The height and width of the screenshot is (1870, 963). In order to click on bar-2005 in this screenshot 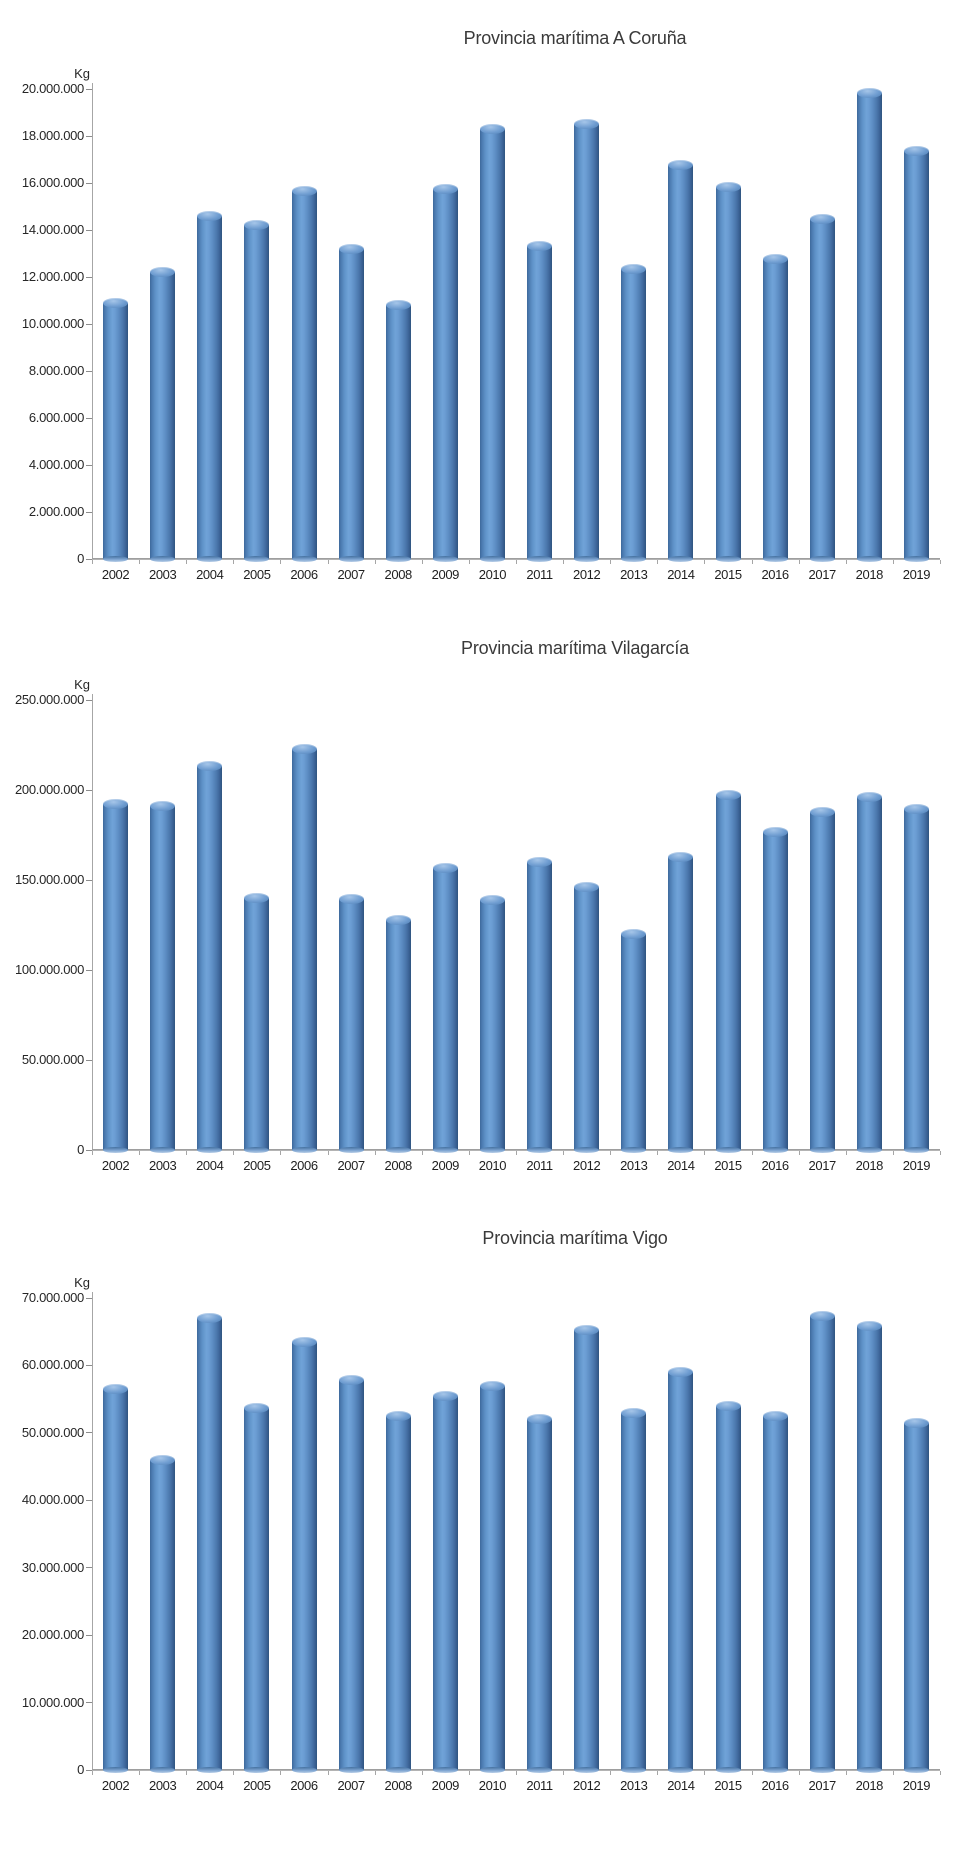, I will do `click(257, 1023)`.